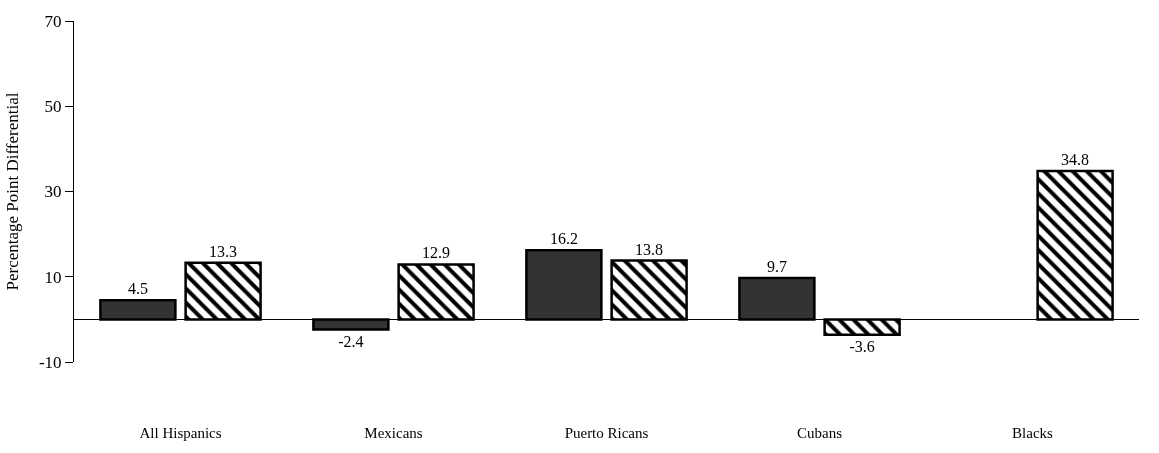 This screenshot has height=453, width=1159. What do you see at coordinates (180, 433) in the screenshot?
I see `x-tick-label: All Hispanics` at bounding box center [180, 433].